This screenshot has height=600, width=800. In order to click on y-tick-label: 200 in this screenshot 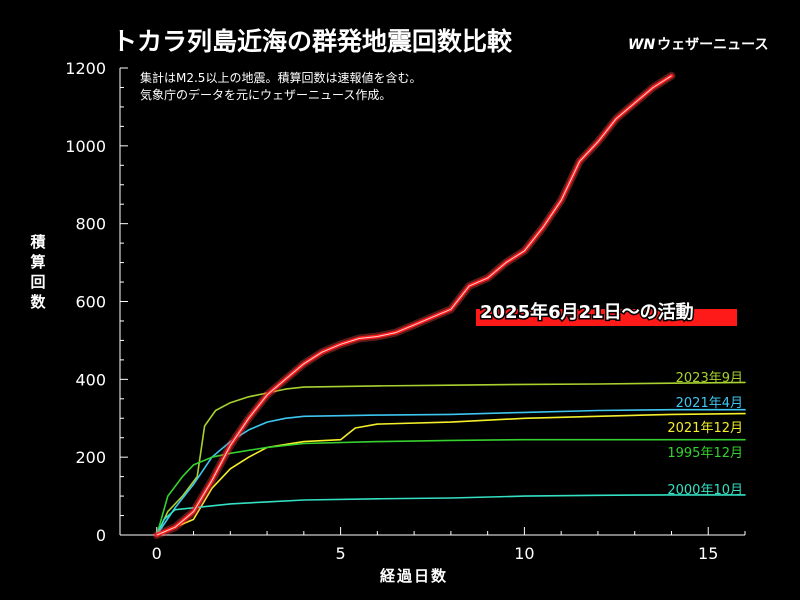, I will do `click(90, 457)`.